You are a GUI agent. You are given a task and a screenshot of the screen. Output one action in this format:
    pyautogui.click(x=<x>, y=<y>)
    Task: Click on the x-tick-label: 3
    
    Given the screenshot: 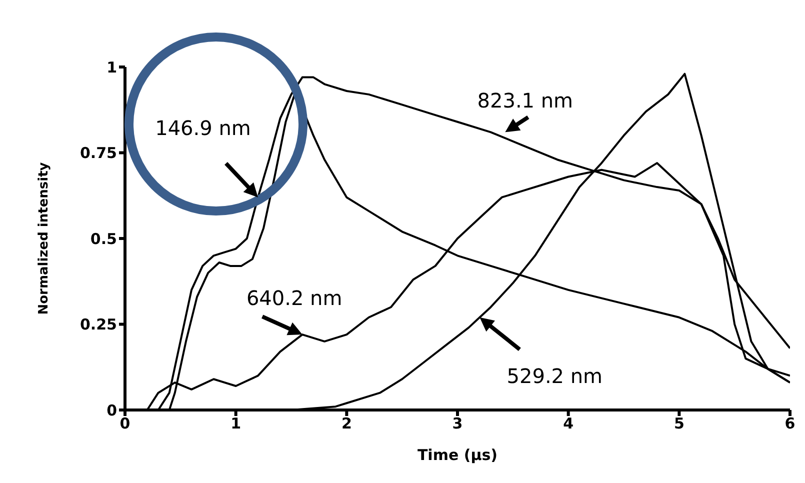 What is the action you would take?
    pyautogui.click(x=457, y=423)
    